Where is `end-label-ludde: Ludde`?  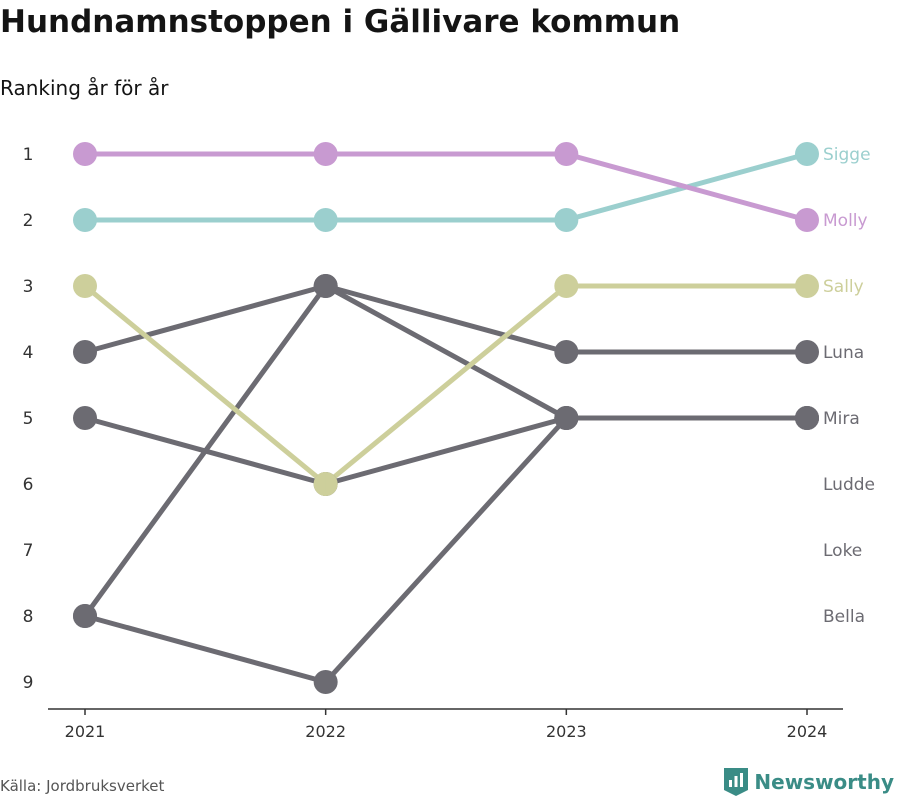
end-label-ludde: Ludde is located at coordinates (849, 485).